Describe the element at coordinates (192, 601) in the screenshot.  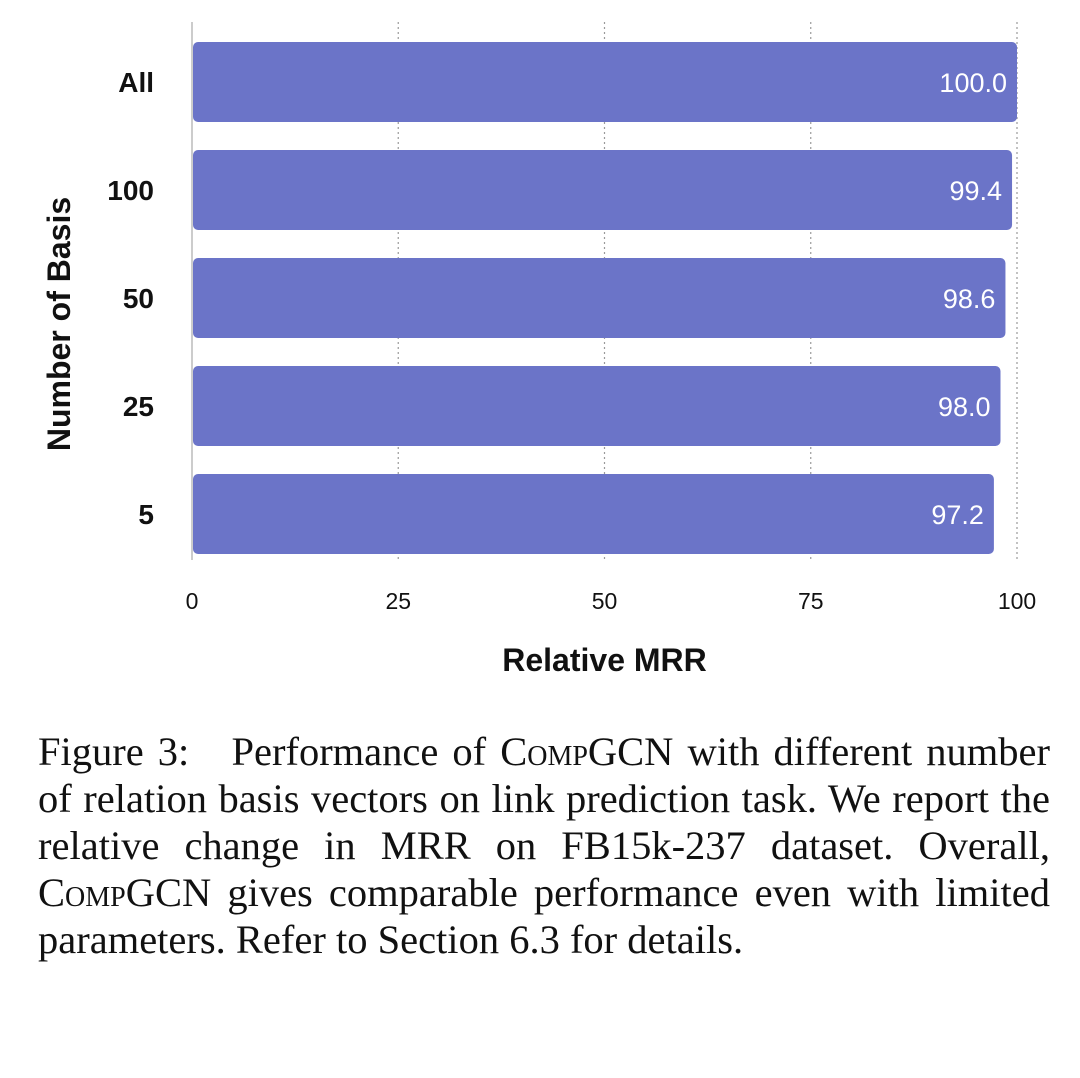
I see `x-tick-label: 0` at that location.